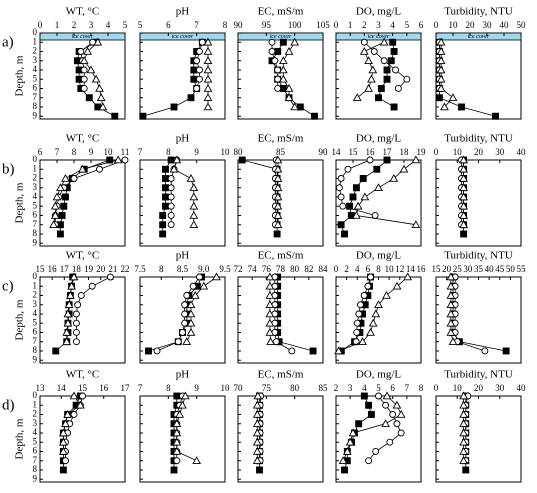 Image resolution: width=537 pixels, height=493 pixels. Describe the element at coordinates (108, 25) in the screenshot. I see `x-tick-label: 4` at that location.